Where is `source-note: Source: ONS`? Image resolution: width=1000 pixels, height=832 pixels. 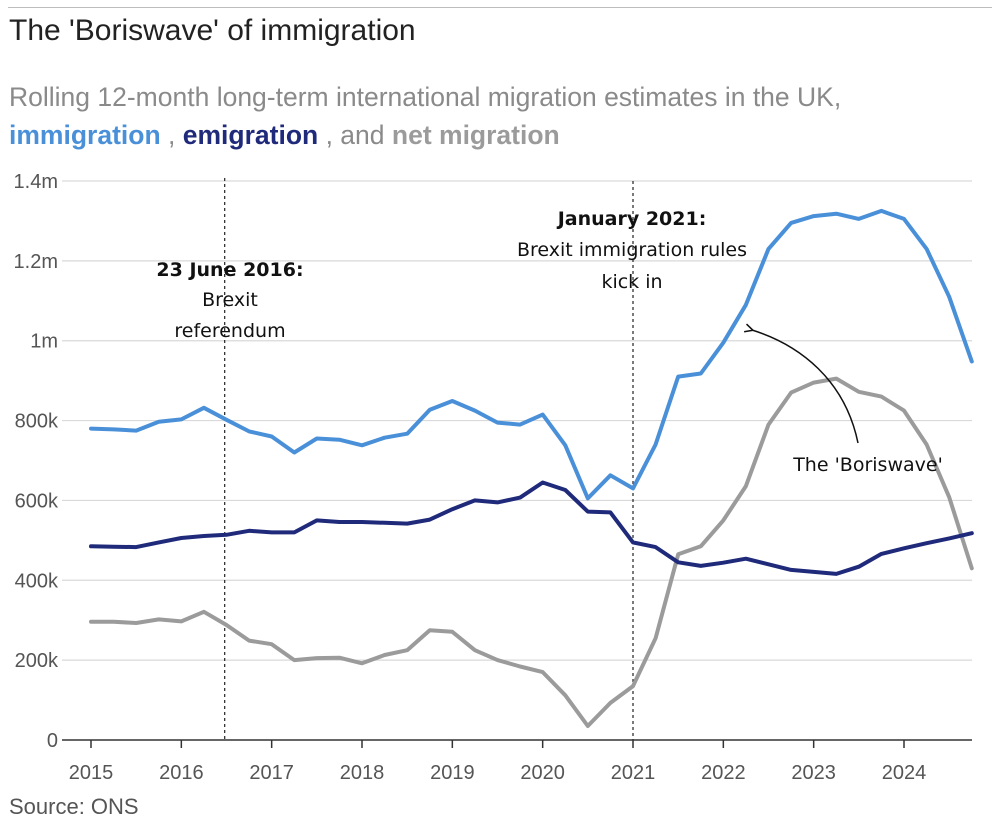
source-note: Source: ONS is located at coordinates (74, 806).